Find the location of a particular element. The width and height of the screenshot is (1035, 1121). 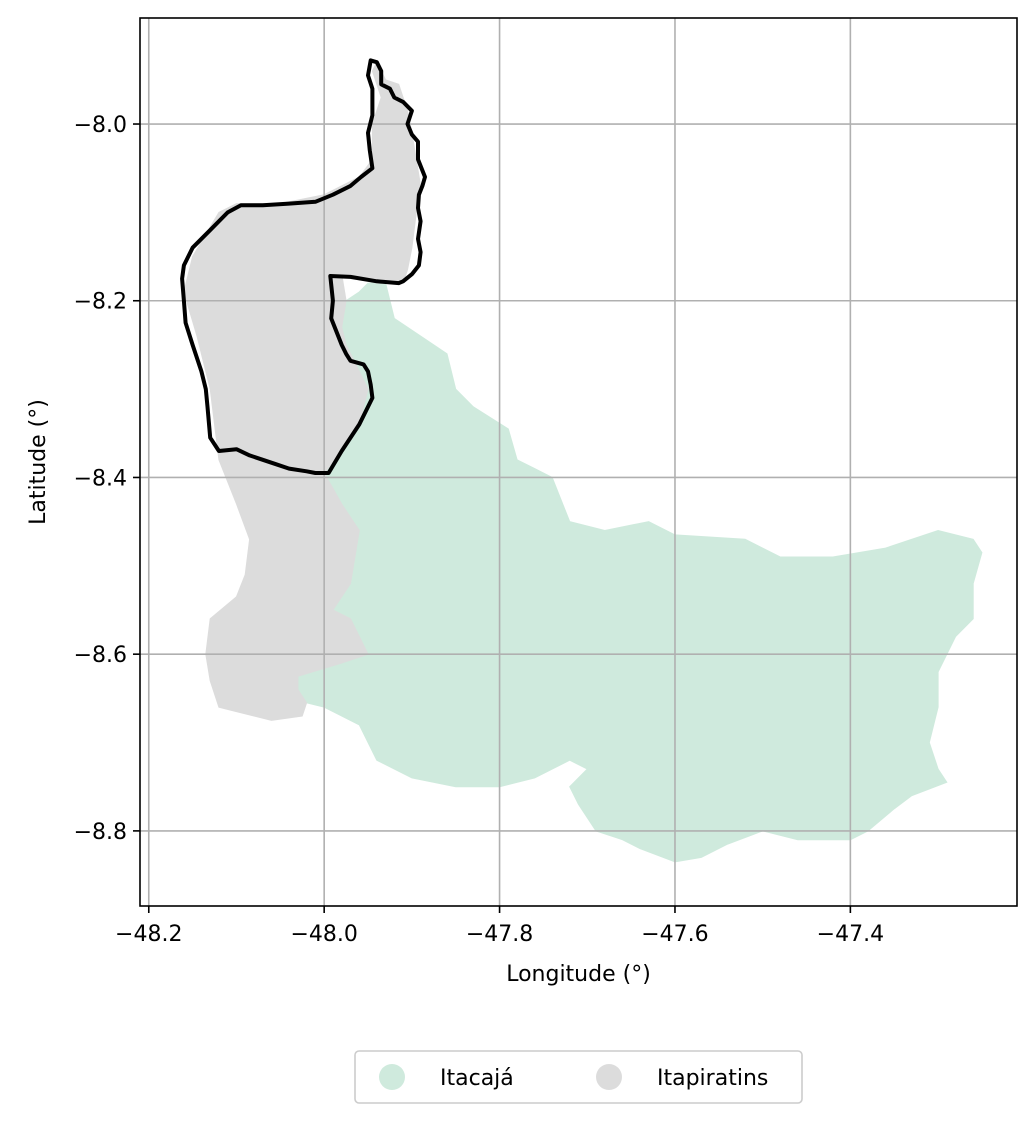

legend: Itacajá Itapiratins is located at coordinates (578, 1077).